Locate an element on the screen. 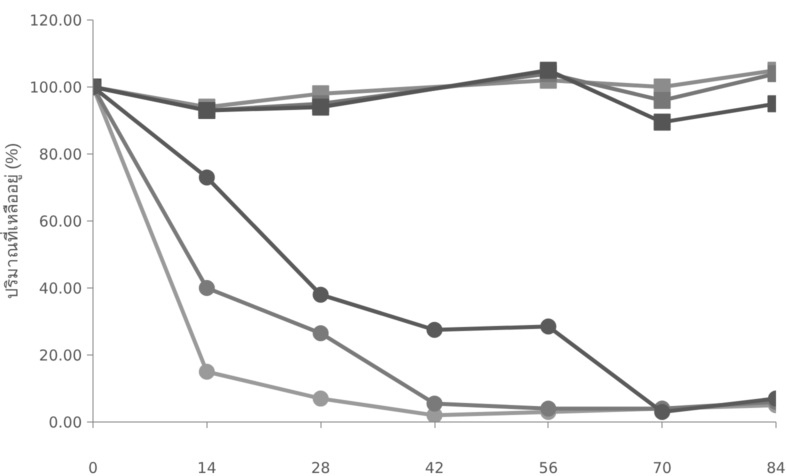 The height and width of the screenshot is (476, 786). x-tick-label: 14 is located at coordinates (206, 467).